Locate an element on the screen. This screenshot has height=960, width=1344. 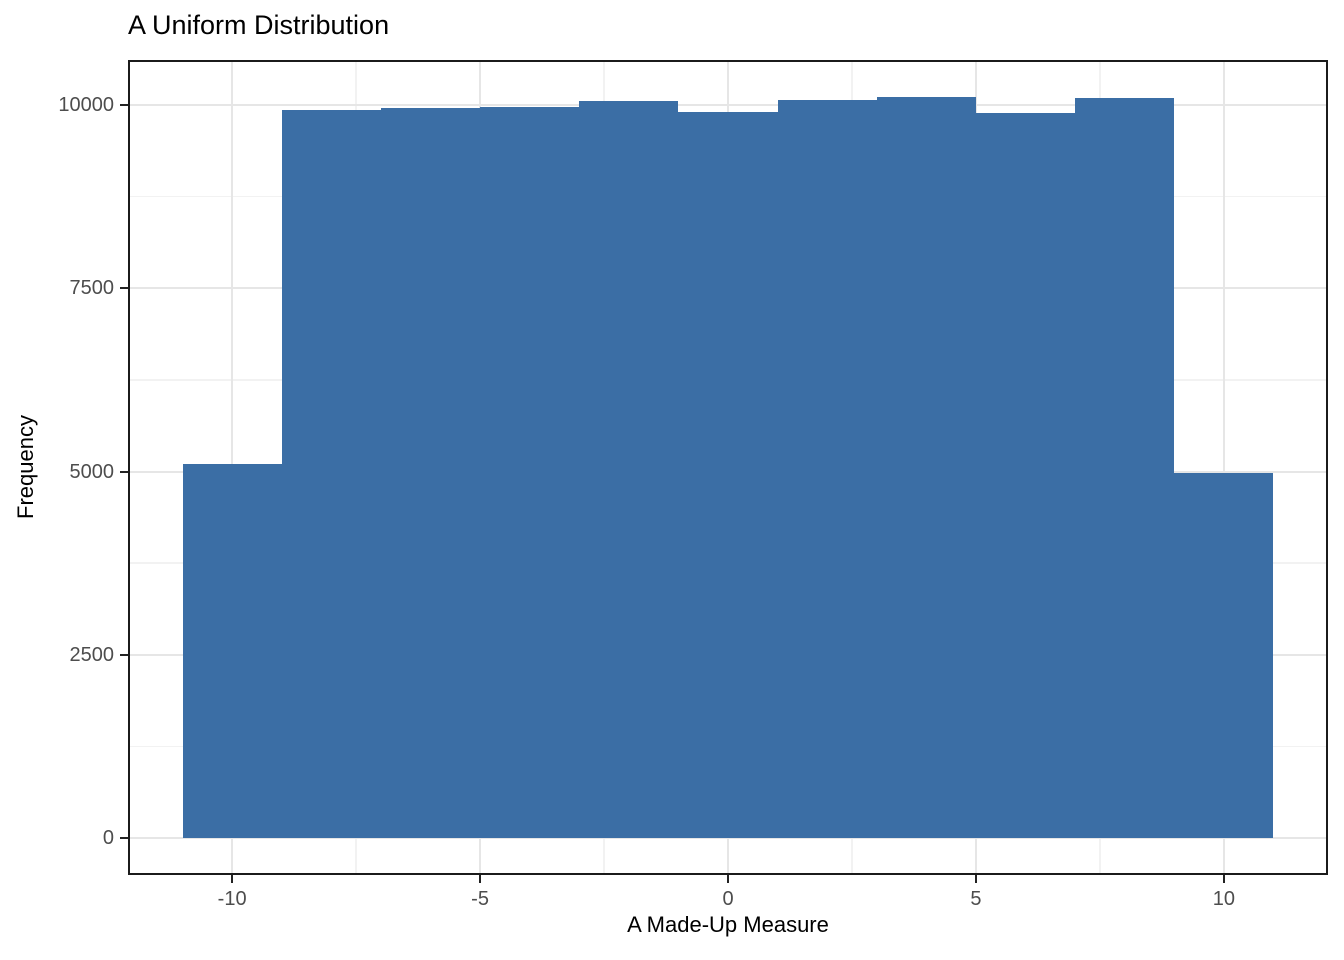
y-tick-label: 7500 is located at coordinates (92, 288).